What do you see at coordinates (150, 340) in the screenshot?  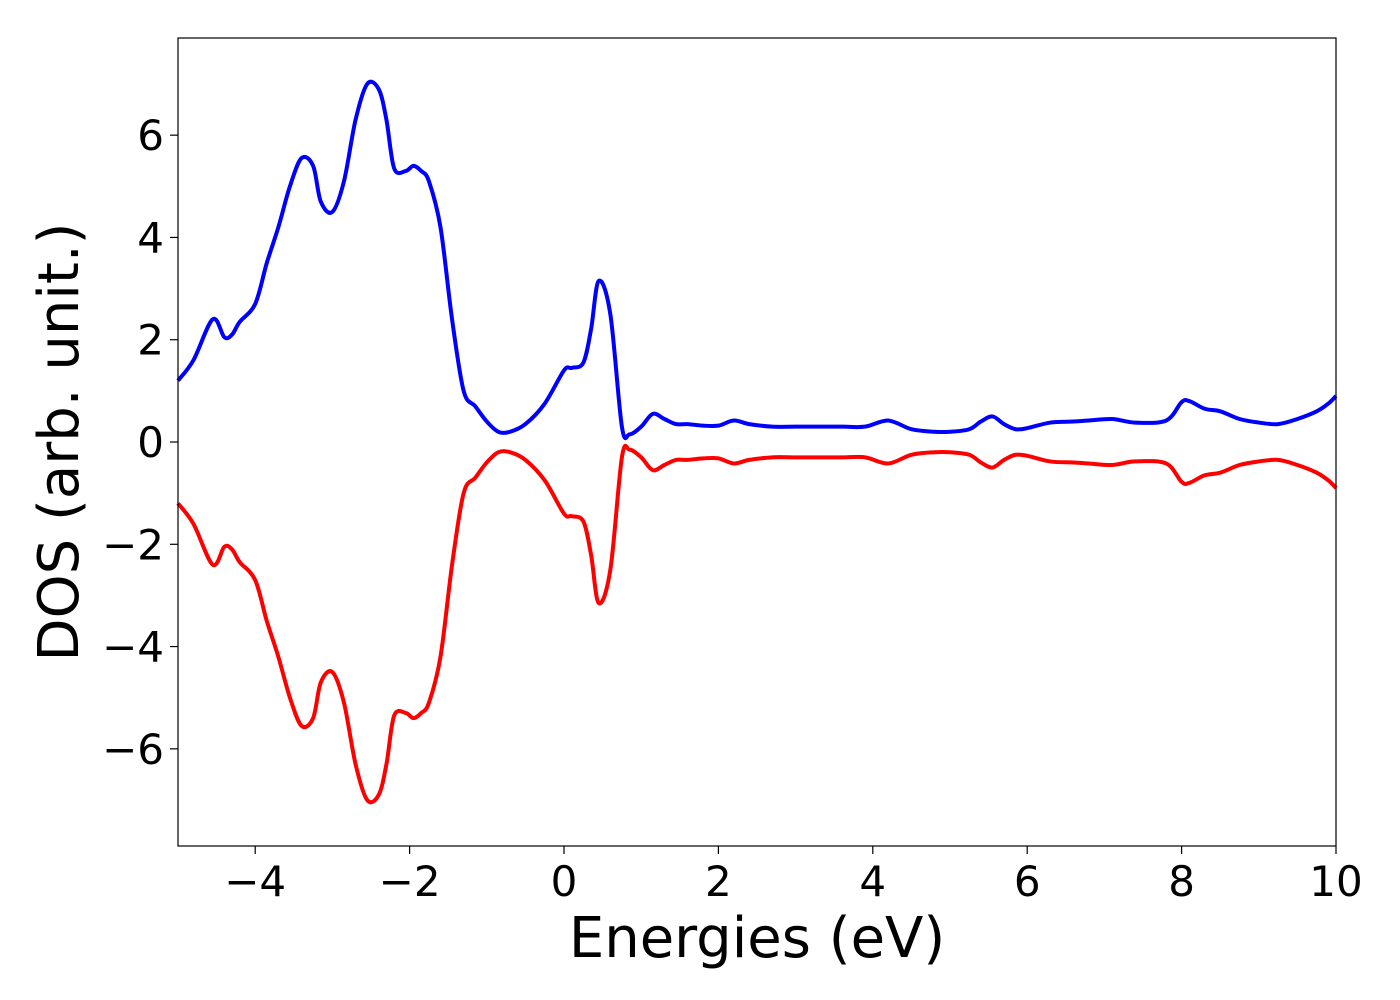 I see `y-tick-label: 2` at bounding box center [150, 340].